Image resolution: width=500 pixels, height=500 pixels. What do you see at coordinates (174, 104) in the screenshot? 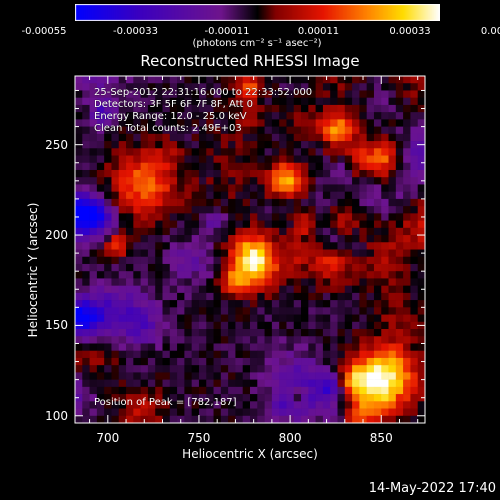
I see `info-detectors: Detectors: 3F 5F 6F 7F 8F, Att 0` at bounding box center [174, 104].